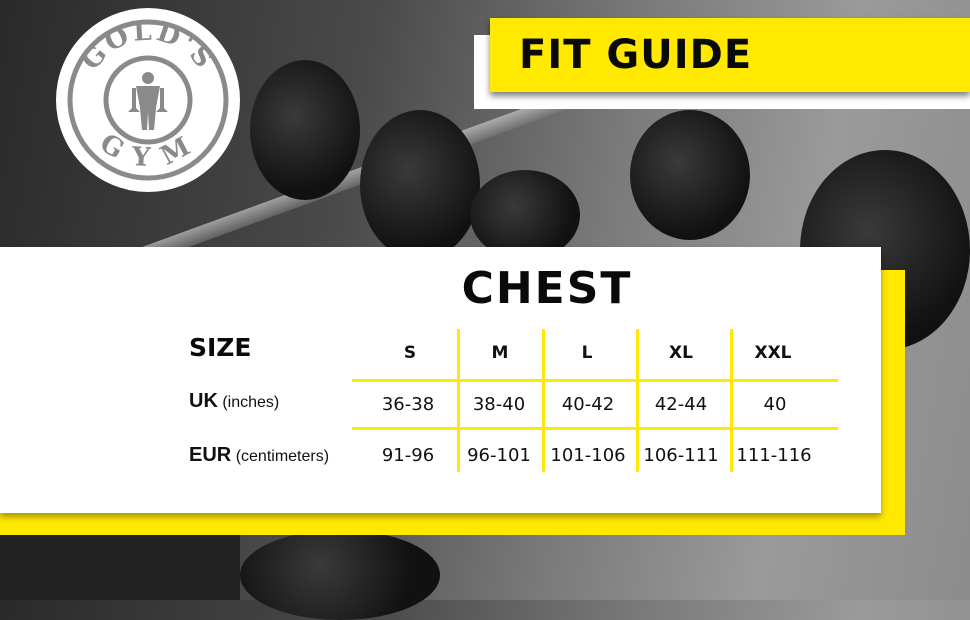  What do you see at coordinates (234, 401) in the screenshot?
I see `row-label-uk: UK (inches)` at bounding box center [234, 401].